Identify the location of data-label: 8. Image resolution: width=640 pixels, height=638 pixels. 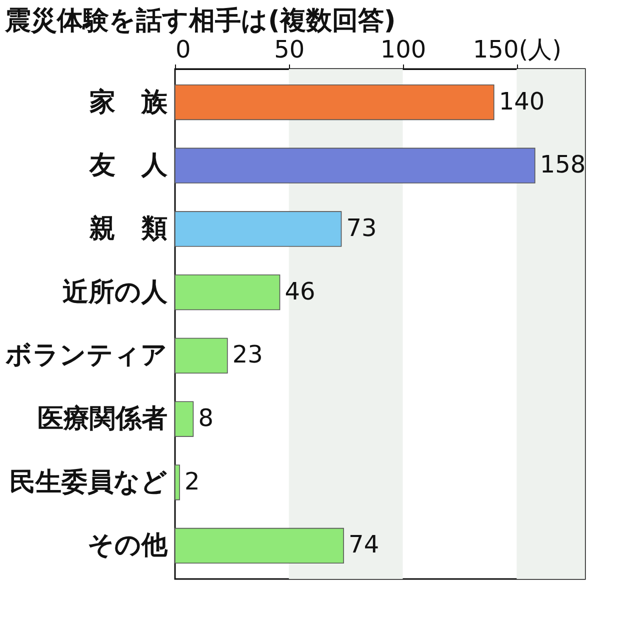
(206, 418).